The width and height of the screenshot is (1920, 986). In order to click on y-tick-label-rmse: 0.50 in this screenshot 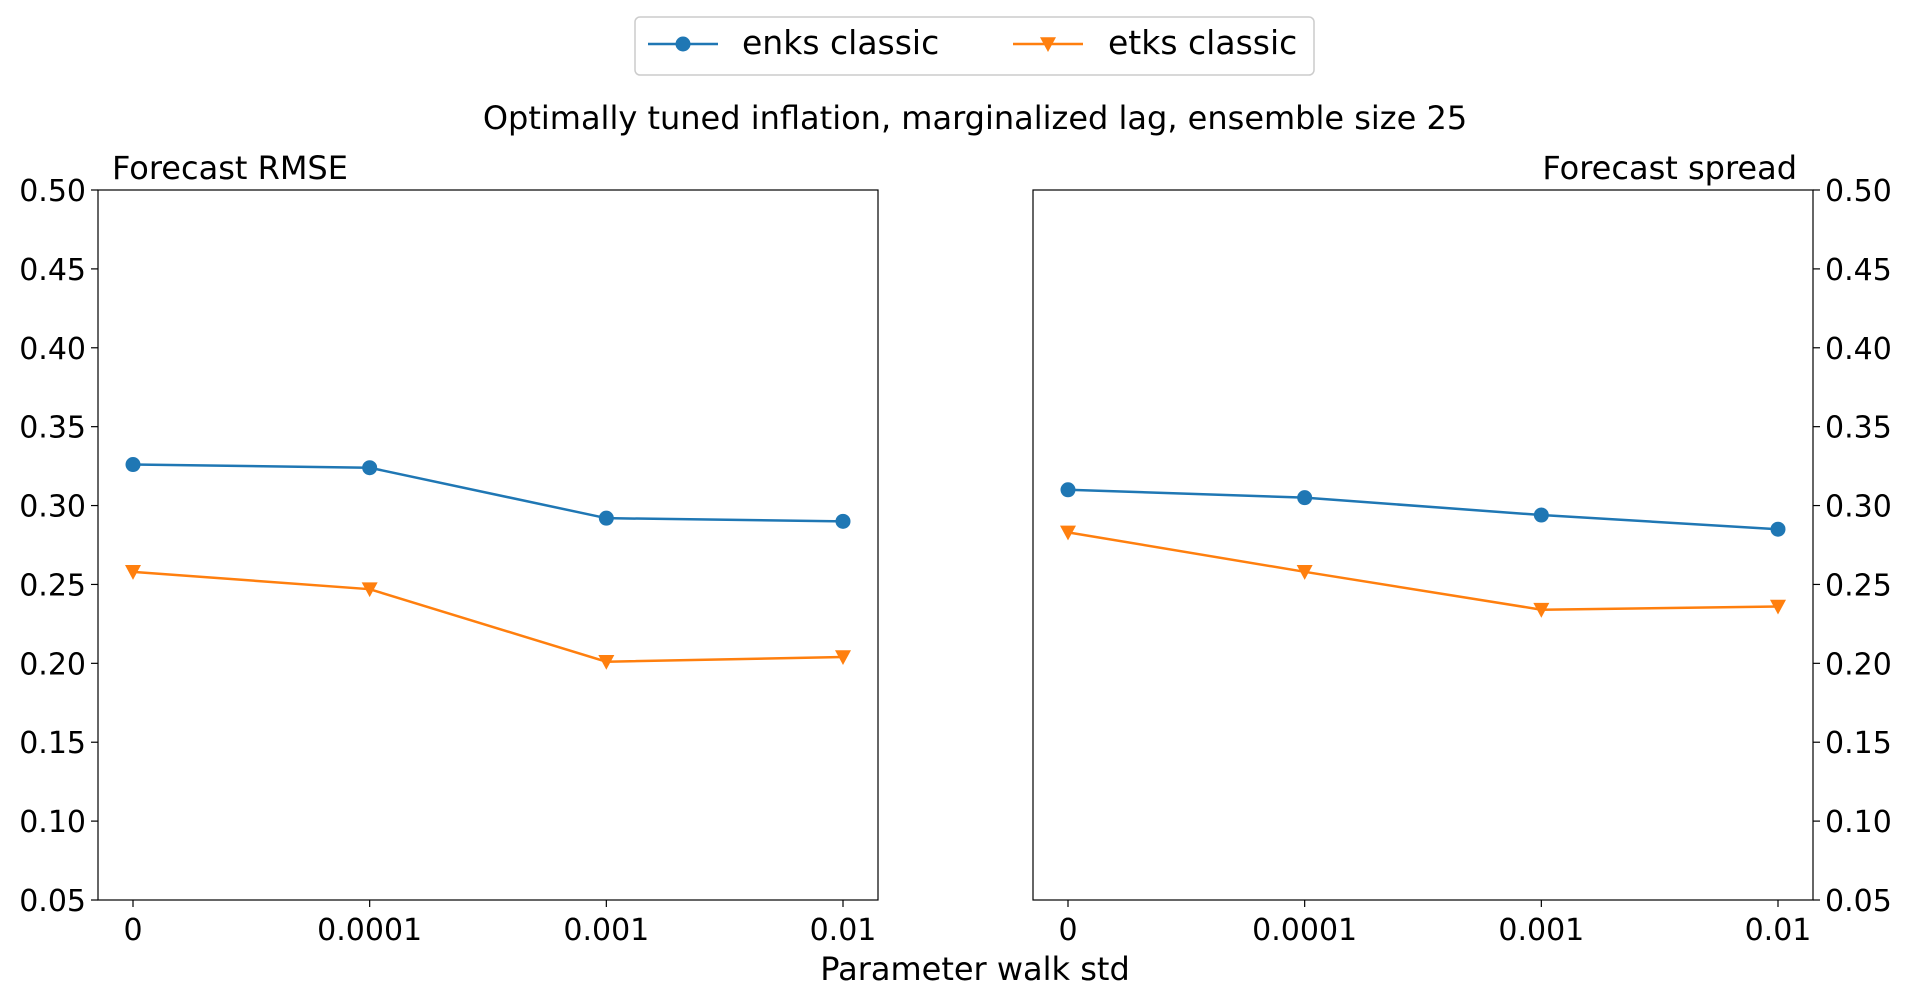, I will do `click(52, 191)`.